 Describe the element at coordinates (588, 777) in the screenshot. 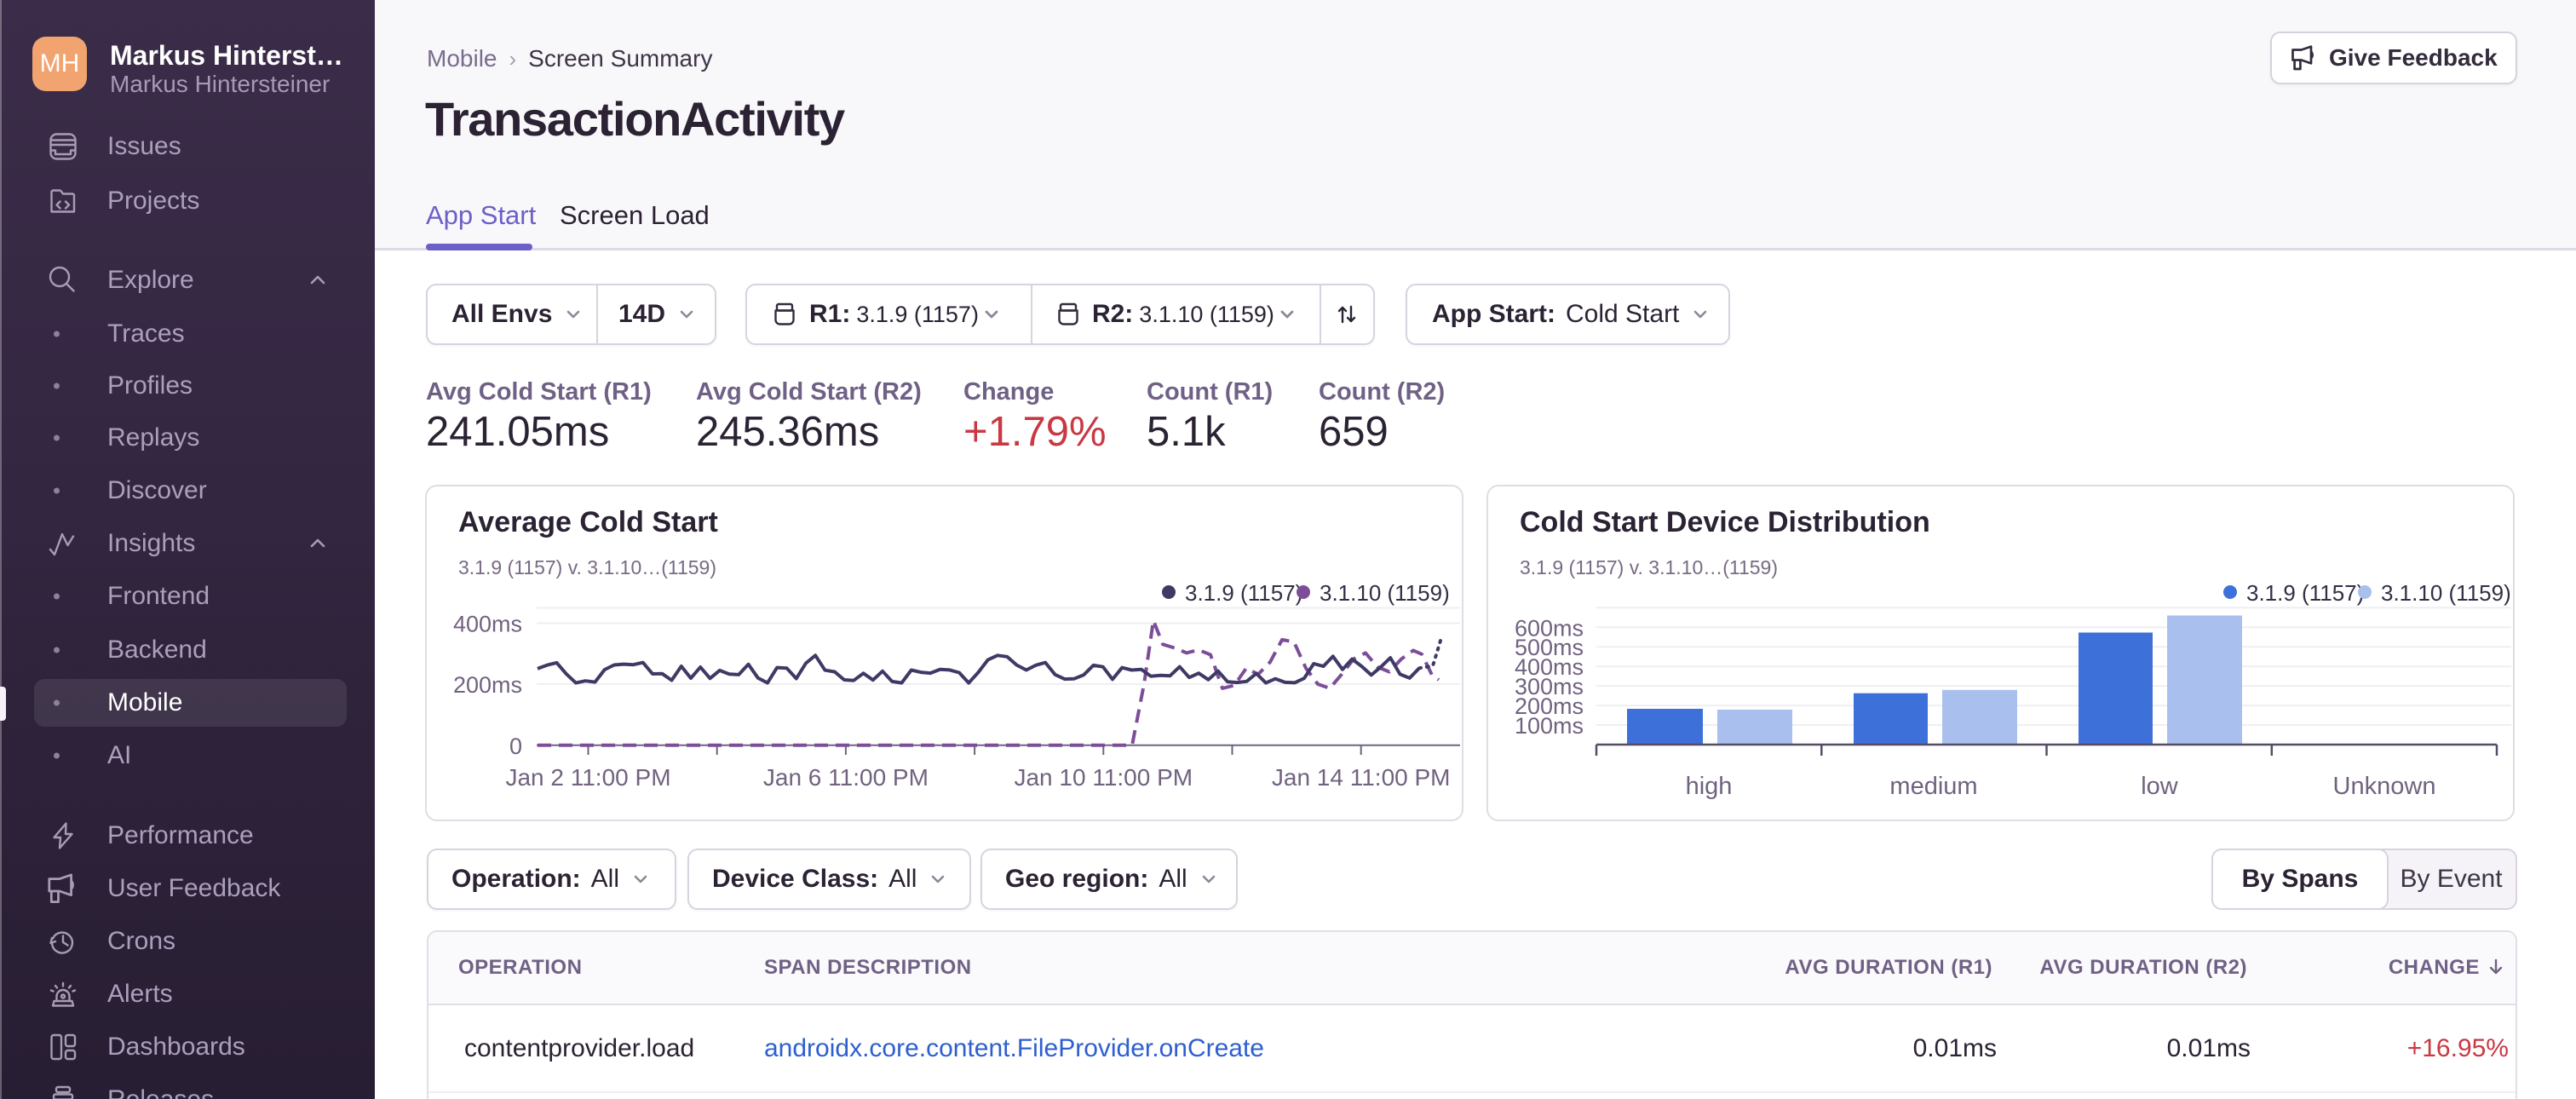

I see `svg-text: Jan 2 11:00 PM` at that location.